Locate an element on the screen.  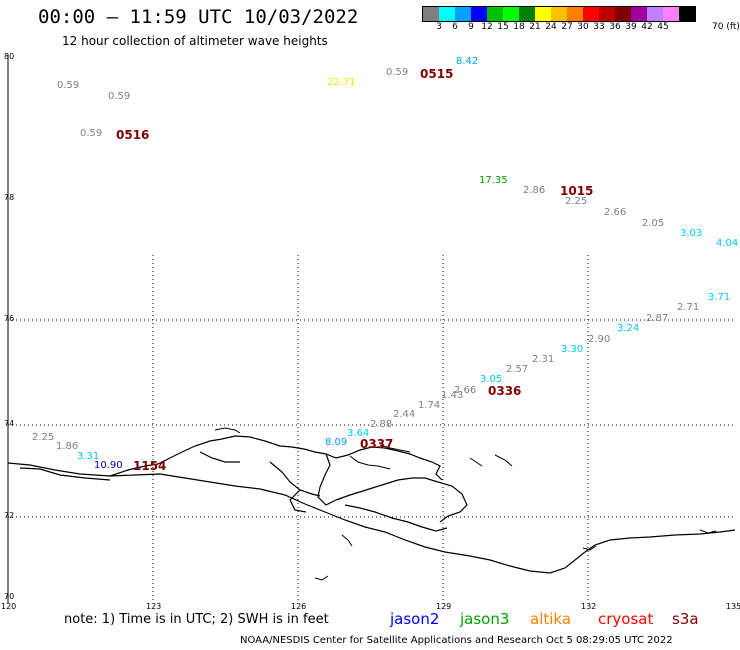
satellite-legend-item: jason2 is located at coordinates (415, 619).